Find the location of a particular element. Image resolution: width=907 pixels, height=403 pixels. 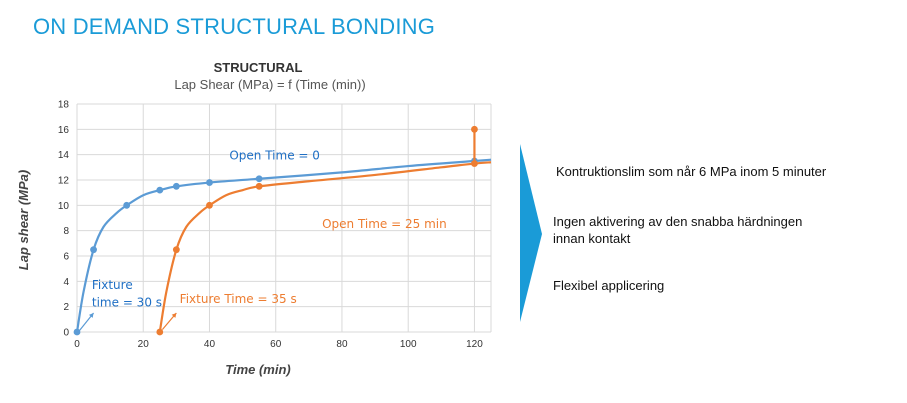

x-tick-label: 20 is located at coordinates (144, 344).